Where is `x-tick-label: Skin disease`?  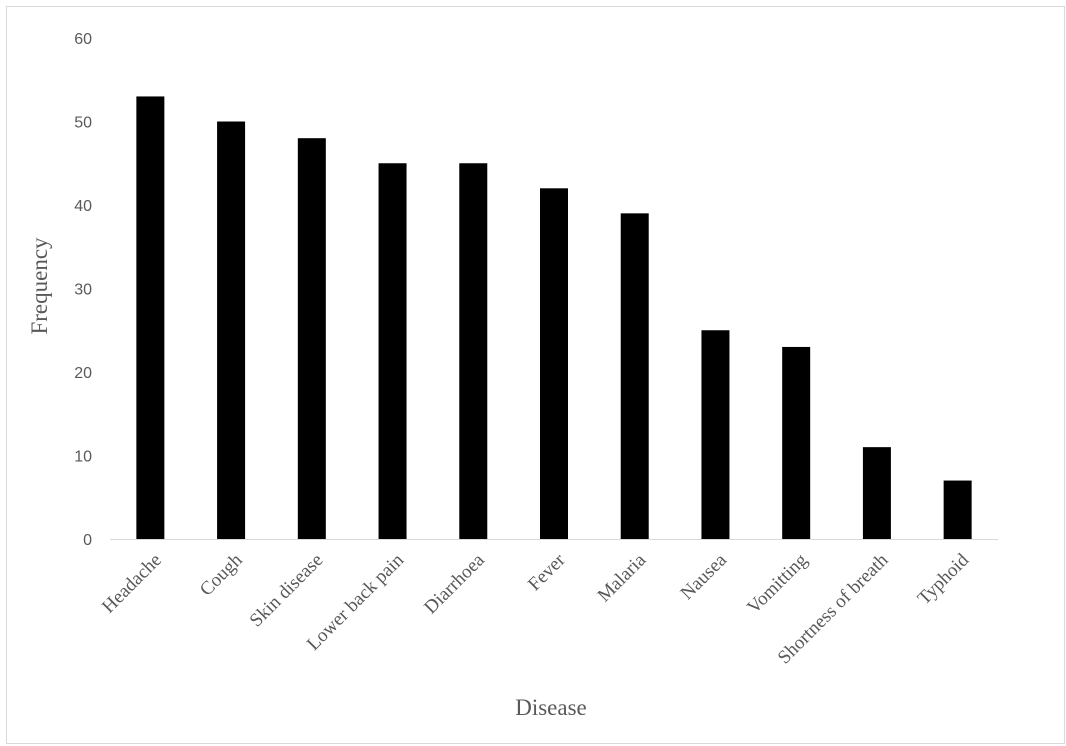
x-tick-label: Skin disease is located at coordinates (287, 591).